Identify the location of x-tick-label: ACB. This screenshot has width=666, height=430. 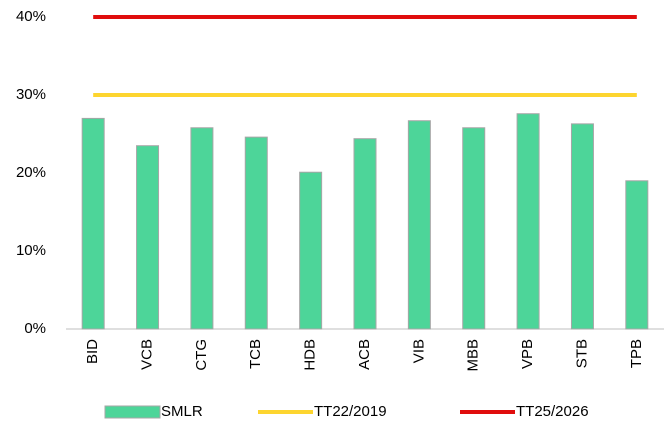
(364, 354).